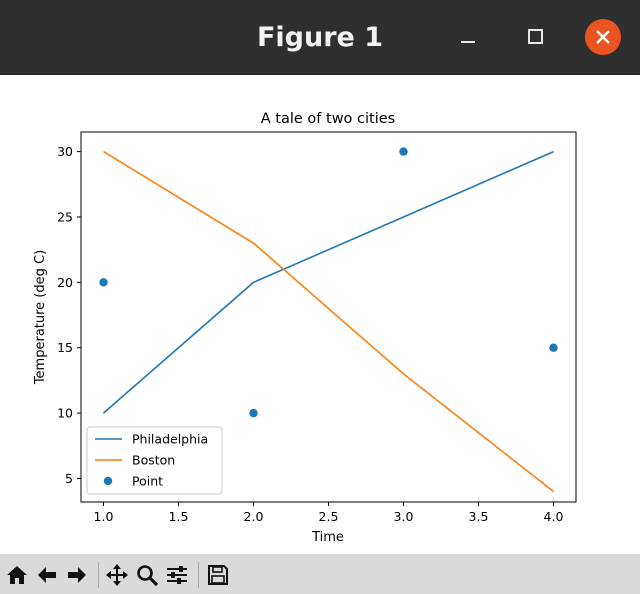  I want to click on x-axis: 1.0 1.5 2.0 2.5 3.0 3.5 4.0, so click(329, 513).